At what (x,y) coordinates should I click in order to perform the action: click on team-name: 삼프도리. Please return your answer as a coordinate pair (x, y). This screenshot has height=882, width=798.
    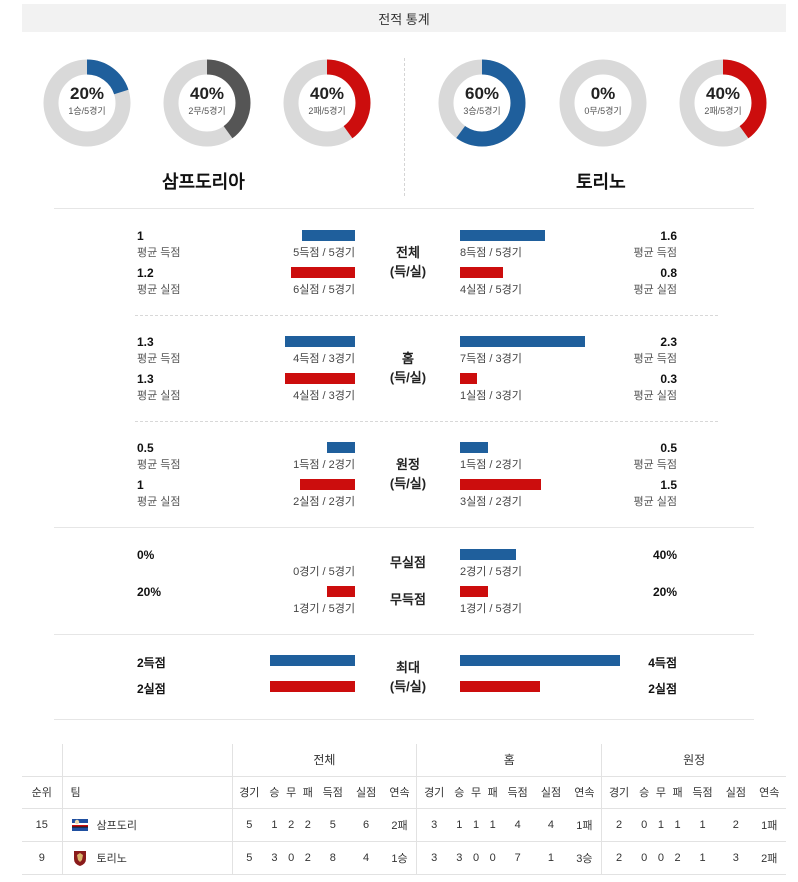
    Looking at the image, I should click on (116, 825).